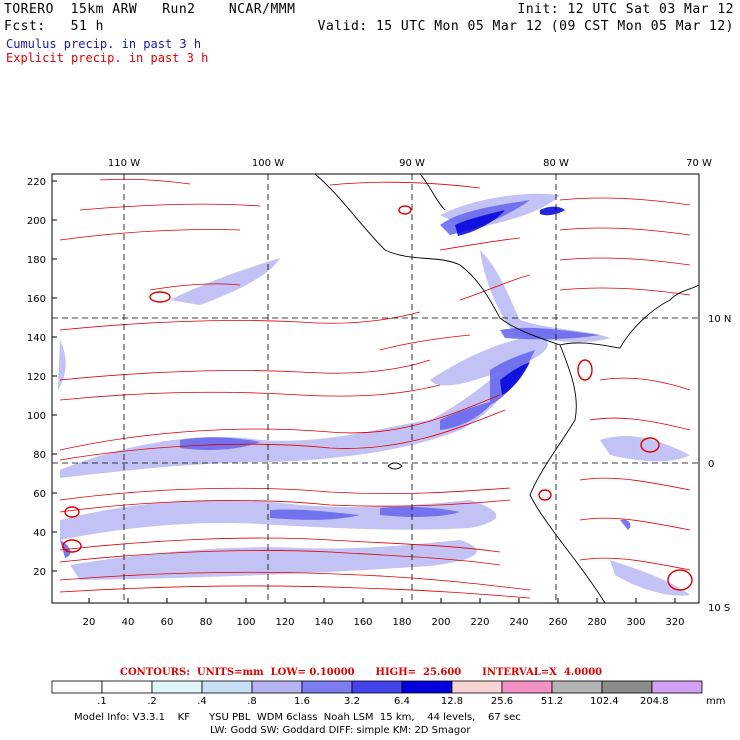 The image size is (740, 740). Describe the element at coordinates (245, 622) in the screenshot. I see `x-tick: 100` at that location.